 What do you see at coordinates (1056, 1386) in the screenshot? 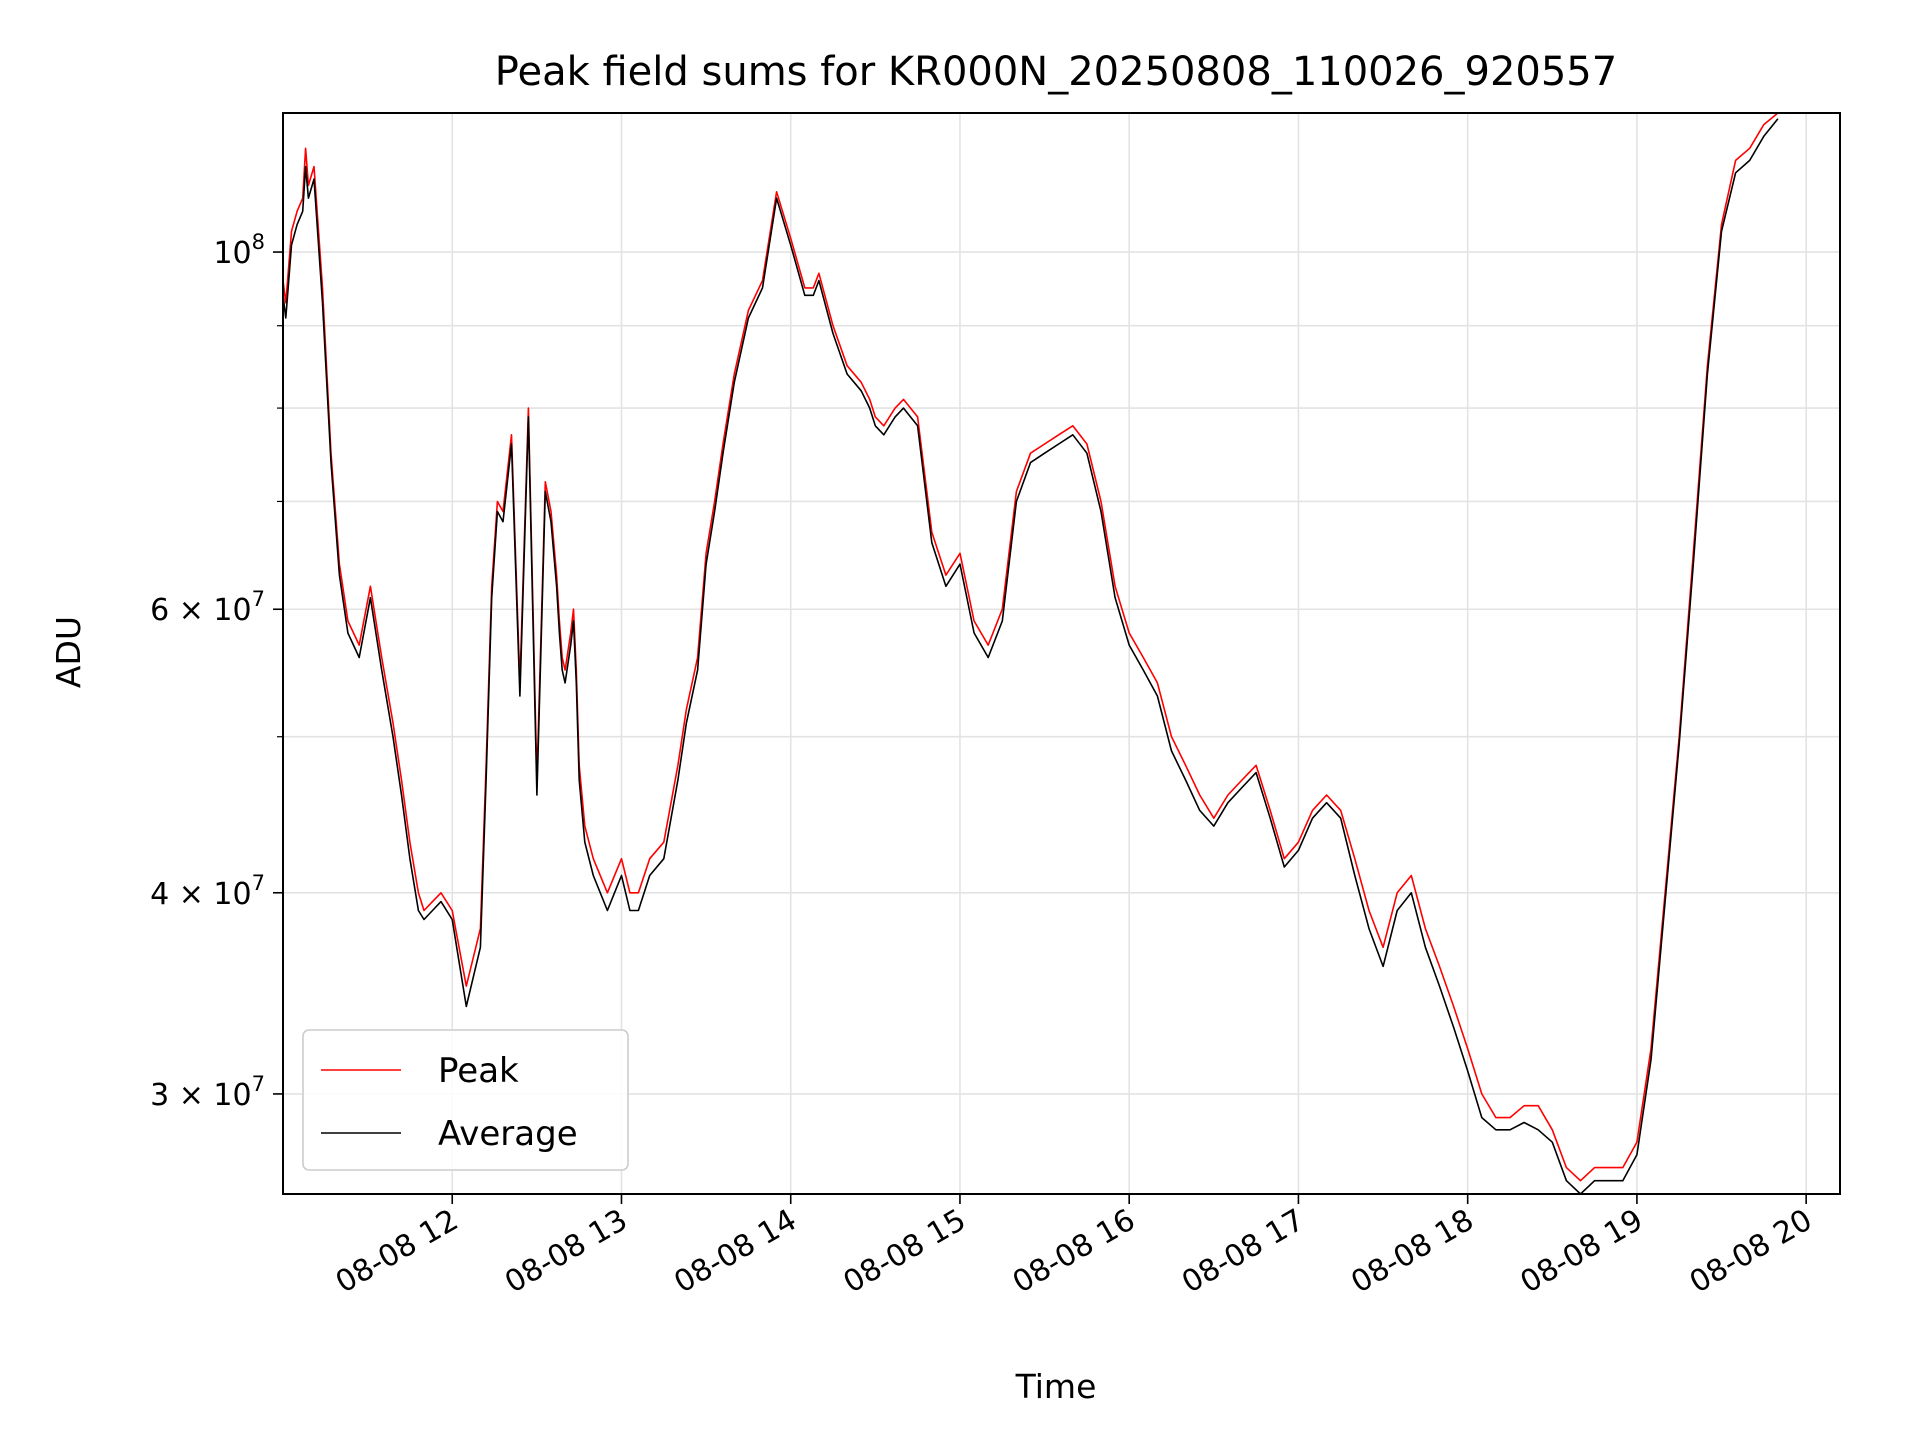
I see `x-axis-title: Time` at bounding box center [1056, 1386].